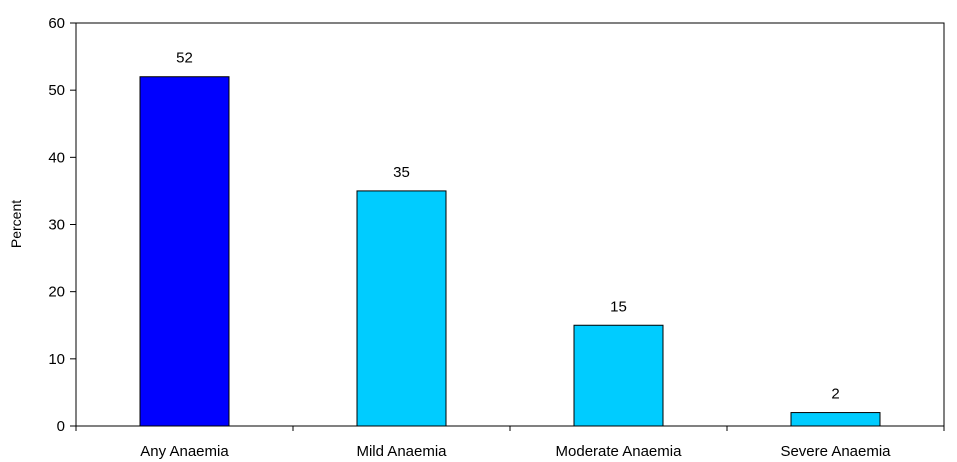 Image resolution: width=957 pixels, height=462 pixels. Describe the element at coordinates (184, 58) in the screenshot. I see `data-label: 52` at that location.